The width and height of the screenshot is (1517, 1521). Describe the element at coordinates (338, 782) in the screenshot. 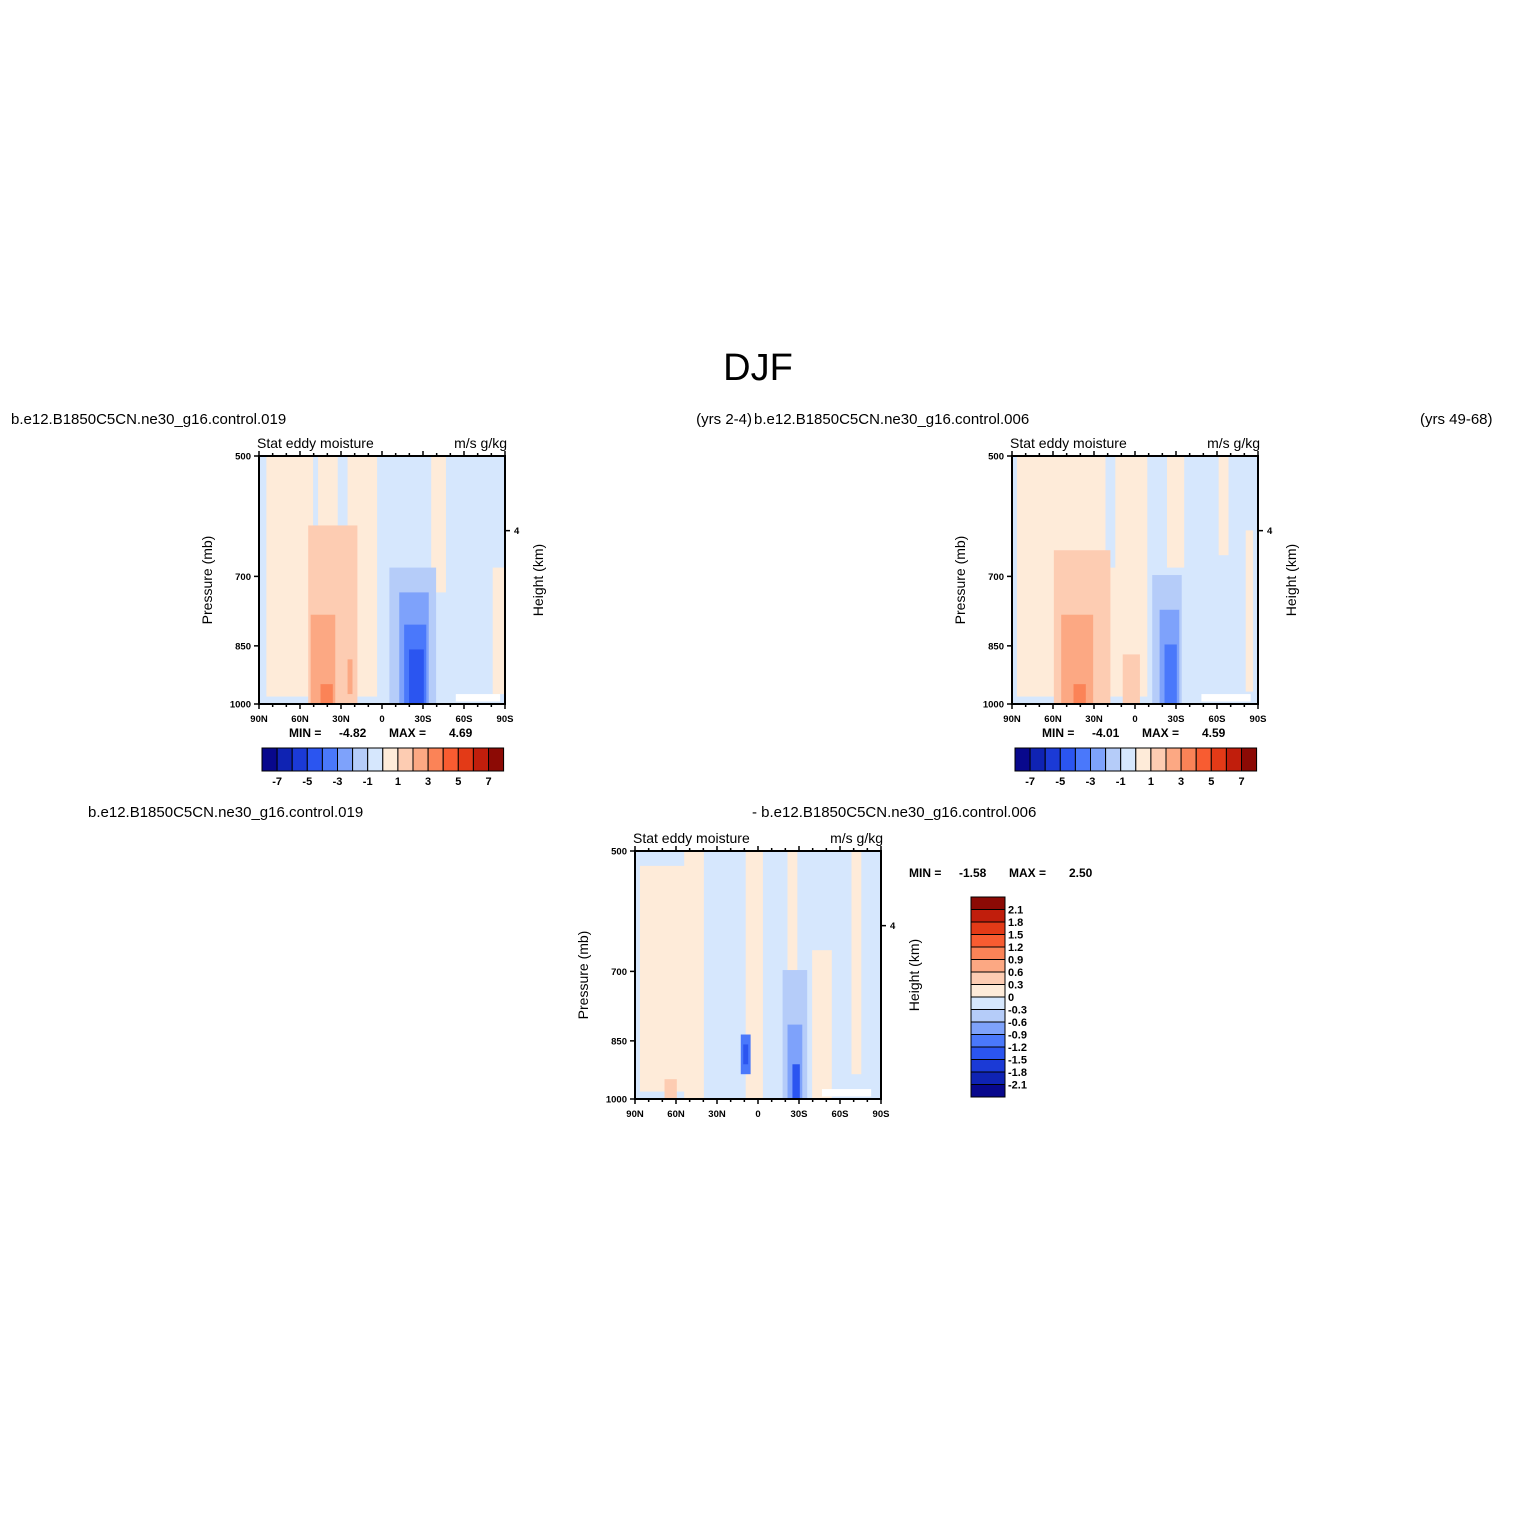

I see `colorbar-label: -3` at that location.